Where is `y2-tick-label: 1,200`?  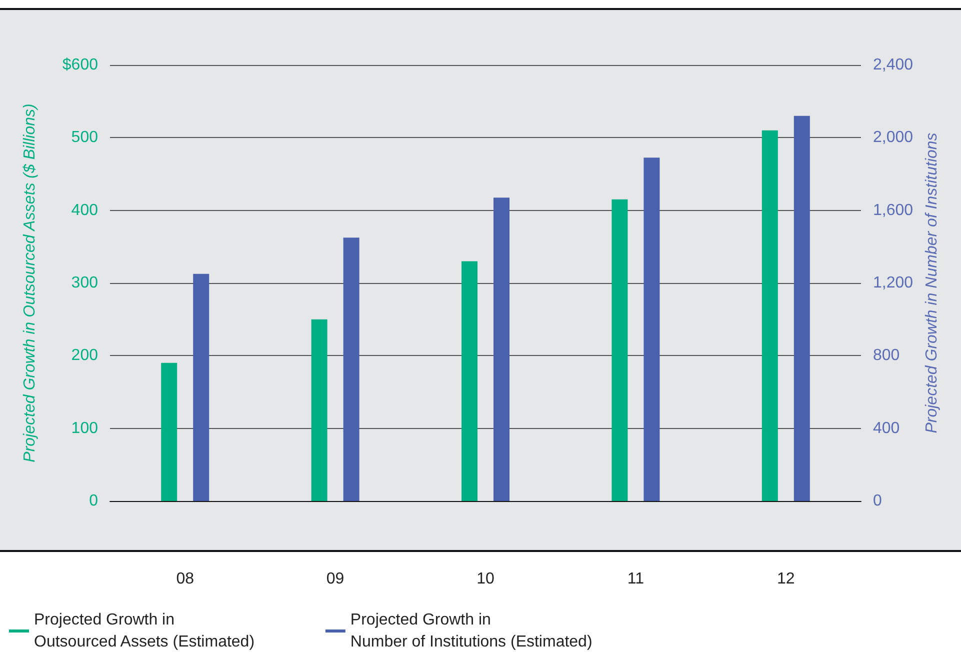
y2-tick-label: 1,200 is located at coordinates (893, 283).